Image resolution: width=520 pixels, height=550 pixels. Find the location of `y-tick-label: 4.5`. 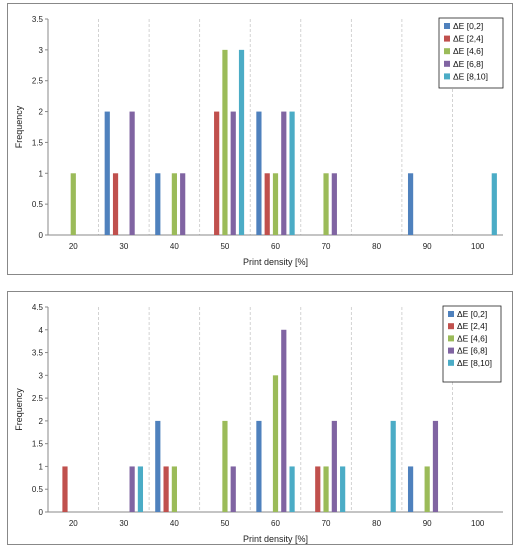

y-tick-label: 4.5 is located at coordinates (38, 307).